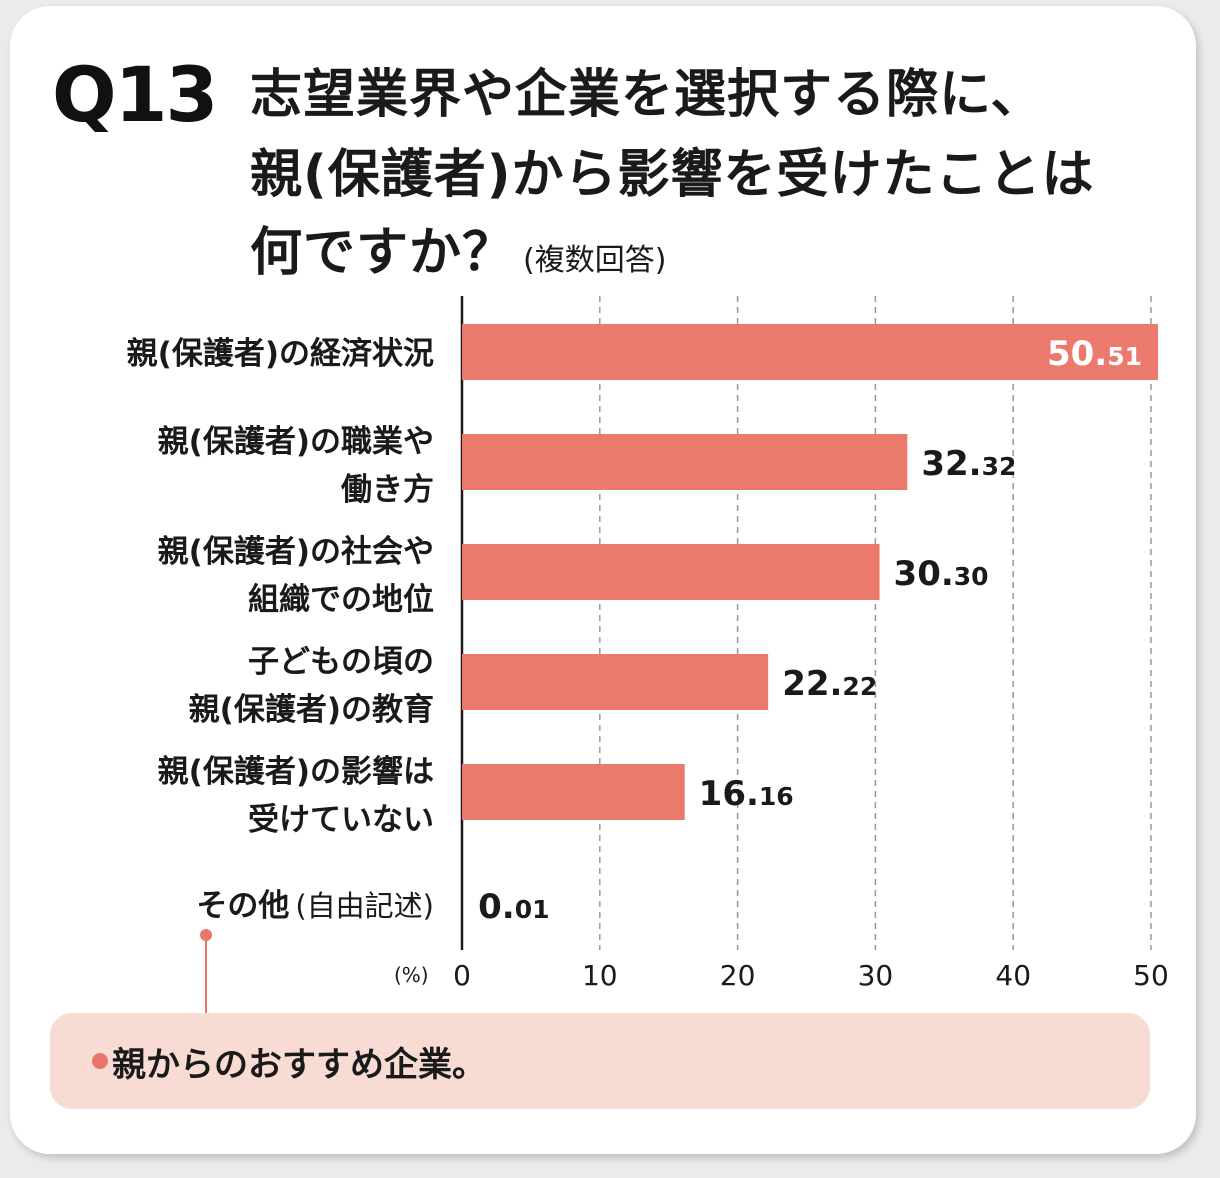  What do you see at coordinates (311, 686) in the screenshot?
I see `bar-label-4: 子どもの頃の親(保護者)の教育` at bounding box center [311, 686].